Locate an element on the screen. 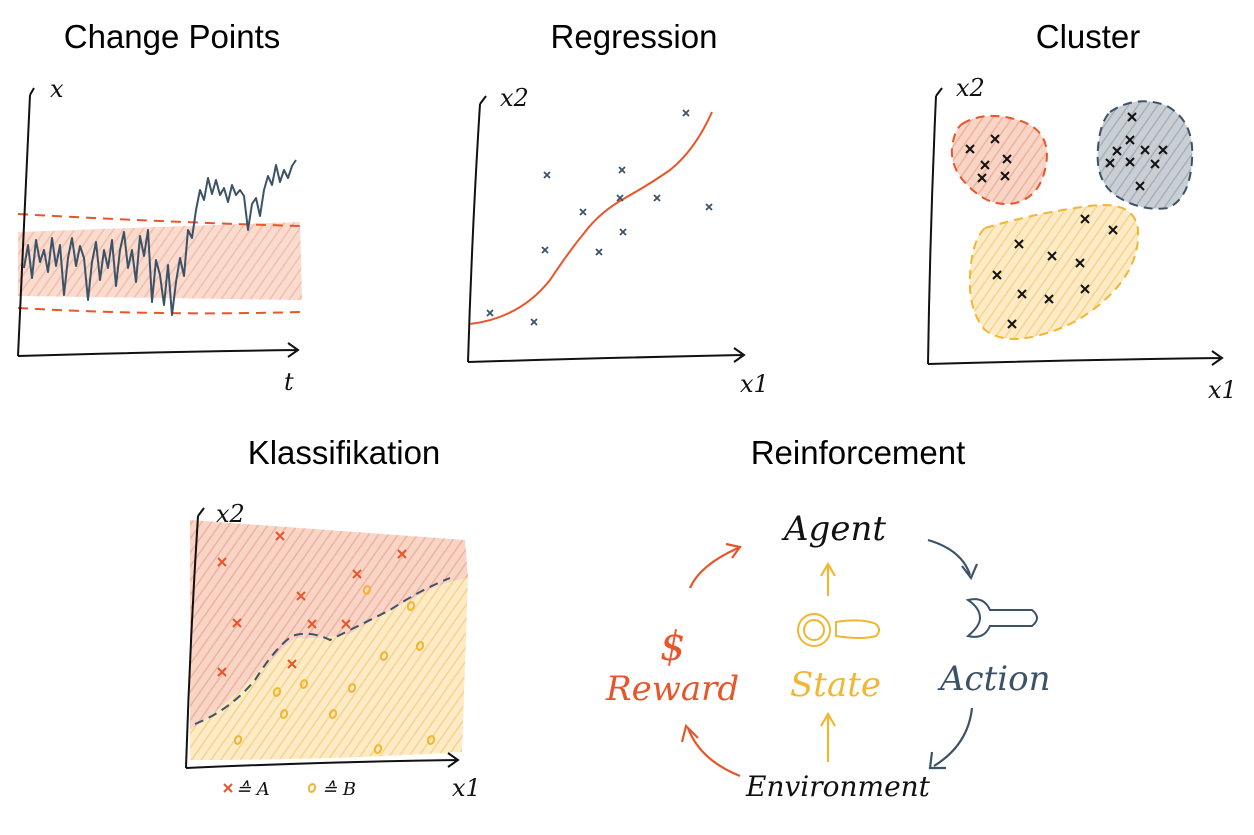 The image size is (1254, 835). kl-x-axis is located at coordinates (322, 760).